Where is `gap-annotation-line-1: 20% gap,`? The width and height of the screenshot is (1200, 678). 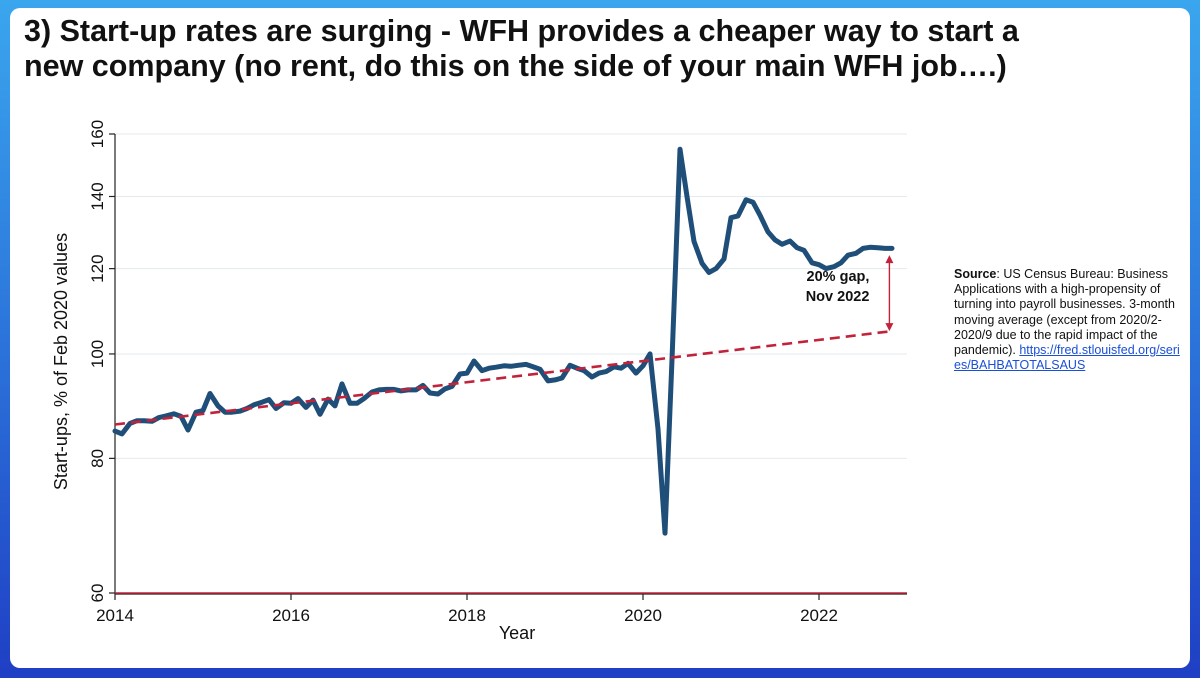
gap-annotation-line-1: 20% gap, is located at coordinates (838, 277).